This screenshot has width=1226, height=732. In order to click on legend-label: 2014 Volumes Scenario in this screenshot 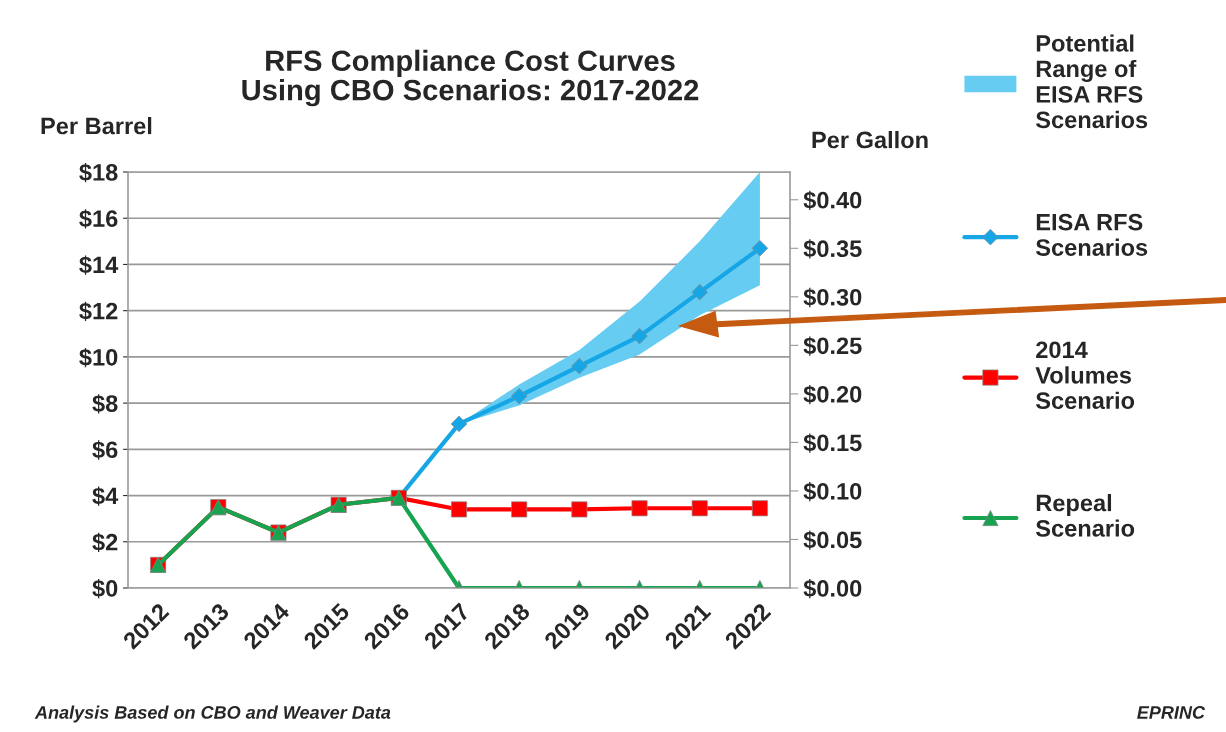, I will do `click(1085, 375)`.